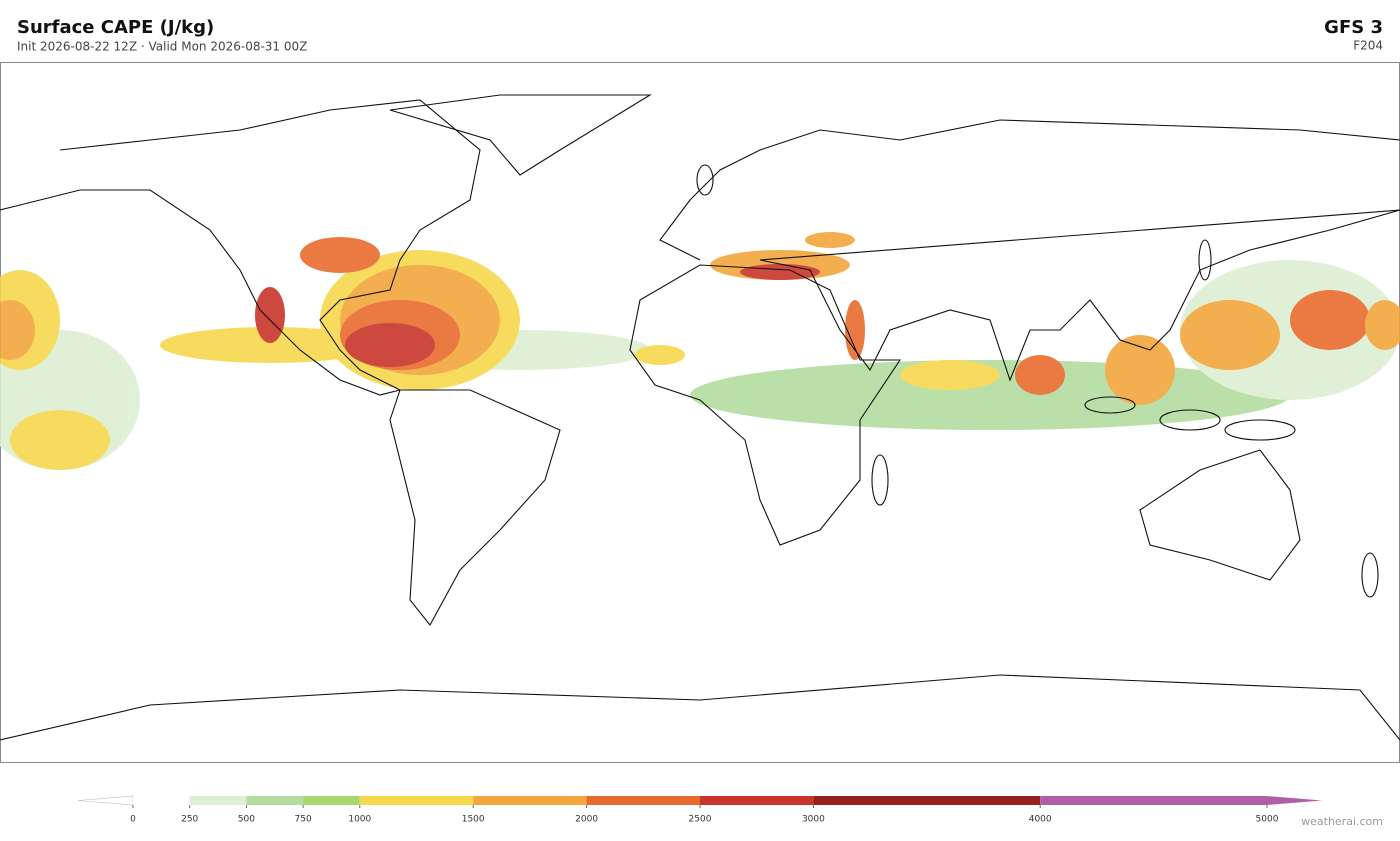  I want to click on colorbar-tick-label: 2500, so click(700, 820).